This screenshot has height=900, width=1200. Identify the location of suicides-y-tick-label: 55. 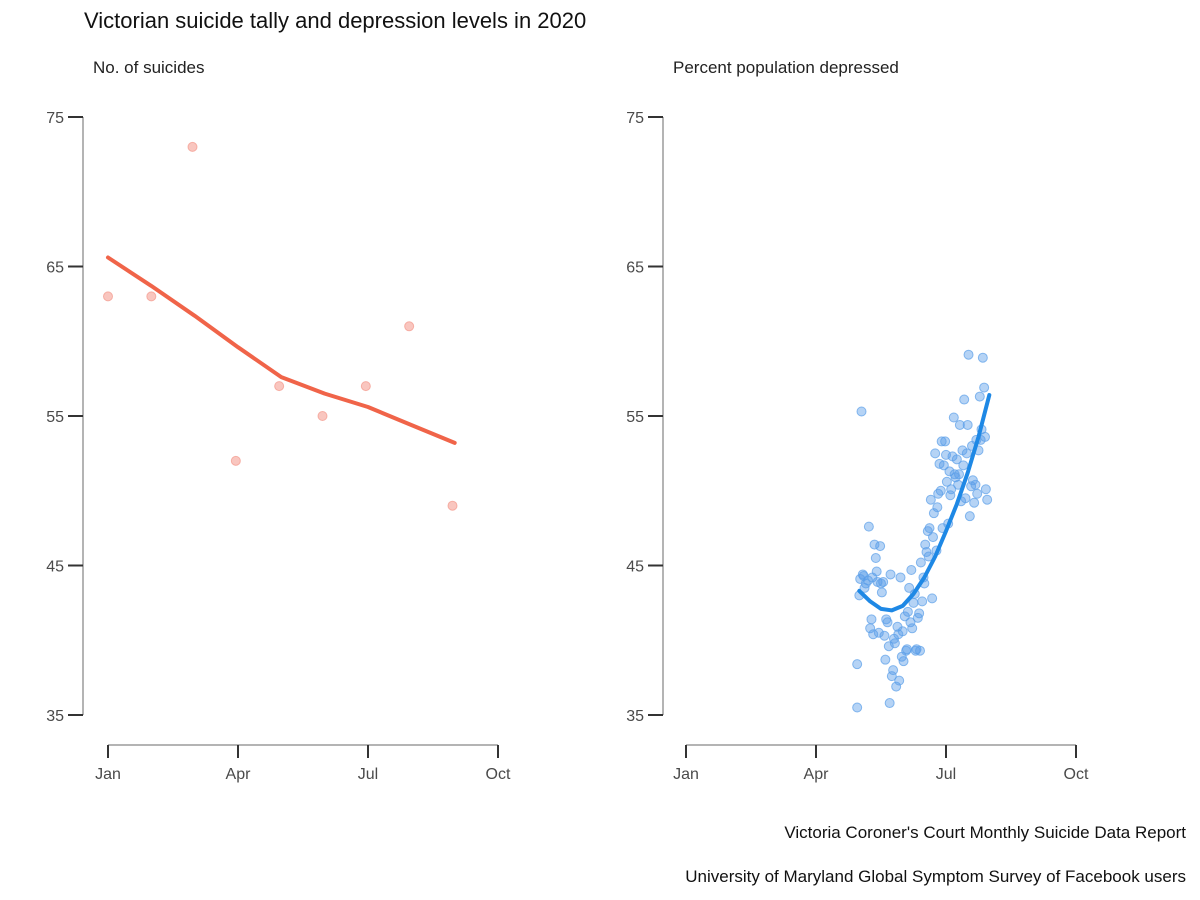
(55, 417).